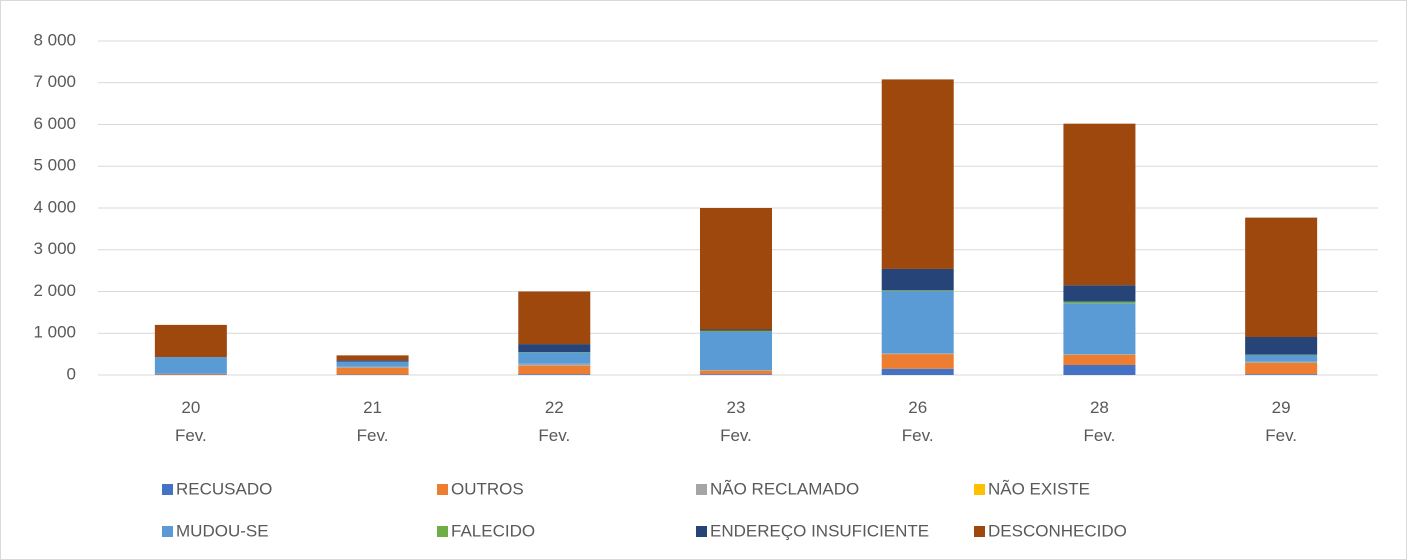 The height and width of the screenshot is (560, 1407). Describe the element at coordinates (784, 488) in the screenshot. I see `legend-label: NÃO RECLAMADO` at that location.